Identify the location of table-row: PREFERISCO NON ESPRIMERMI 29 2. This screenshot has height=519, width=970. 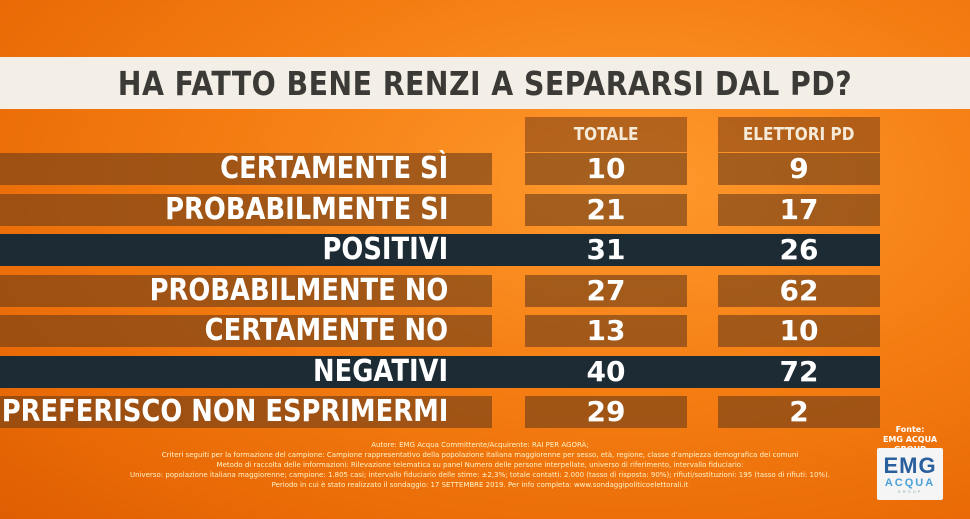
(485, 411).